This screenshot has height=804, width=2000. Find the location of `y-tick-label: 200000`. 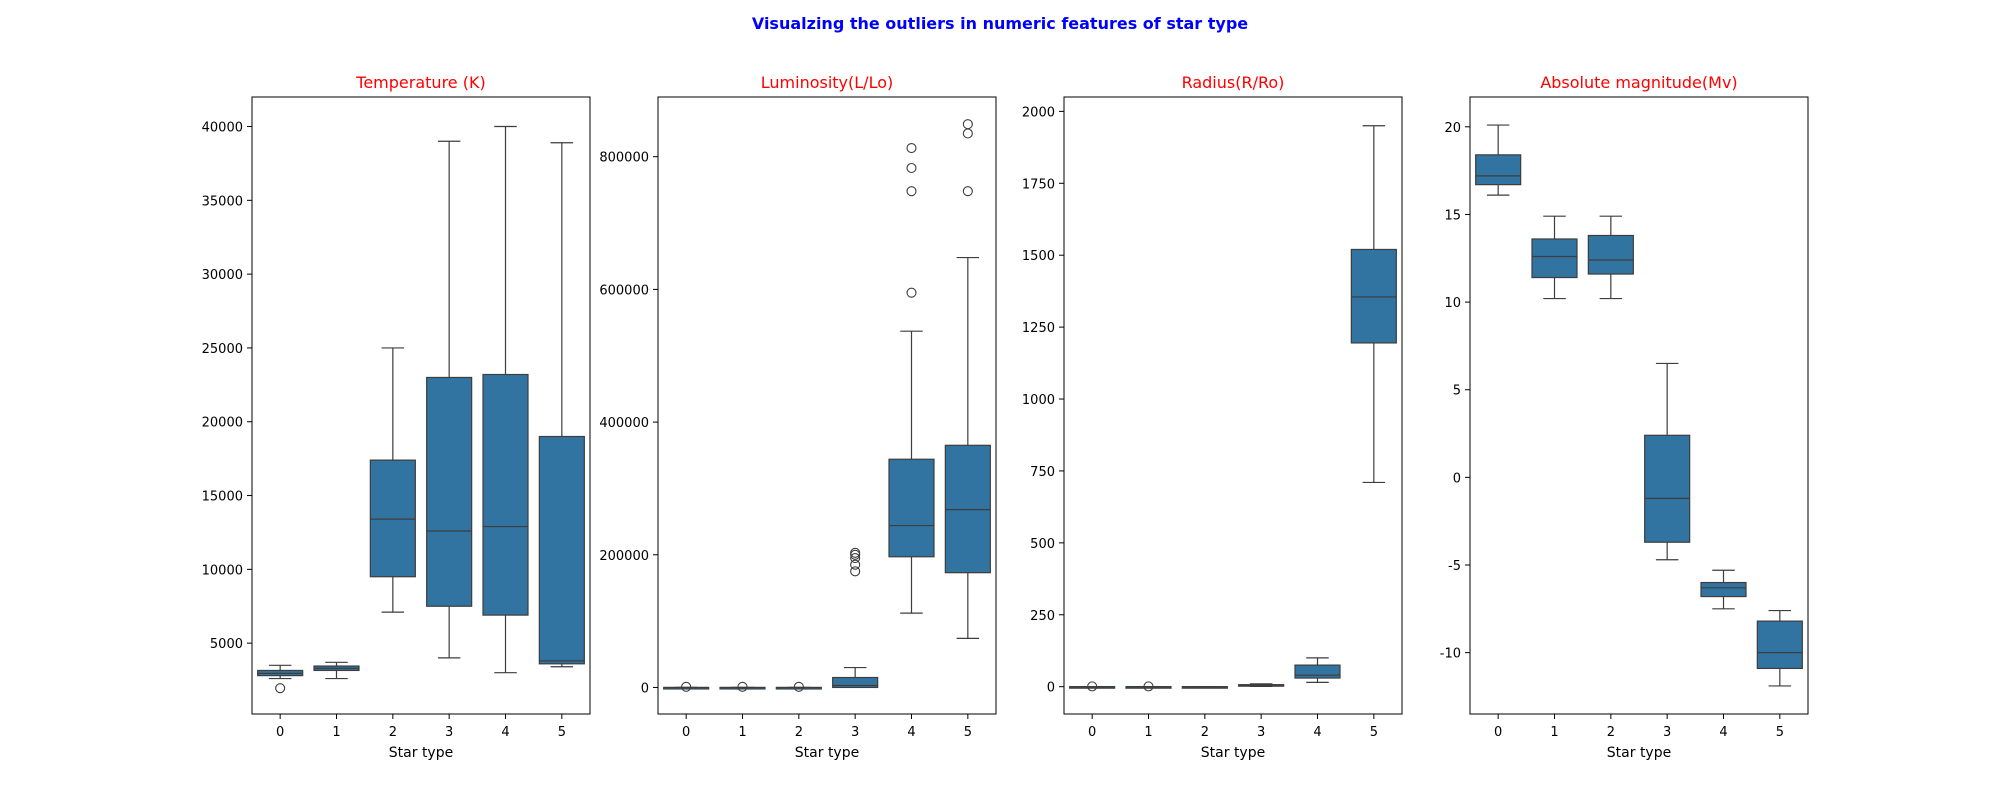

y-tick-label: 200000 is located at coordinates (624, 556).